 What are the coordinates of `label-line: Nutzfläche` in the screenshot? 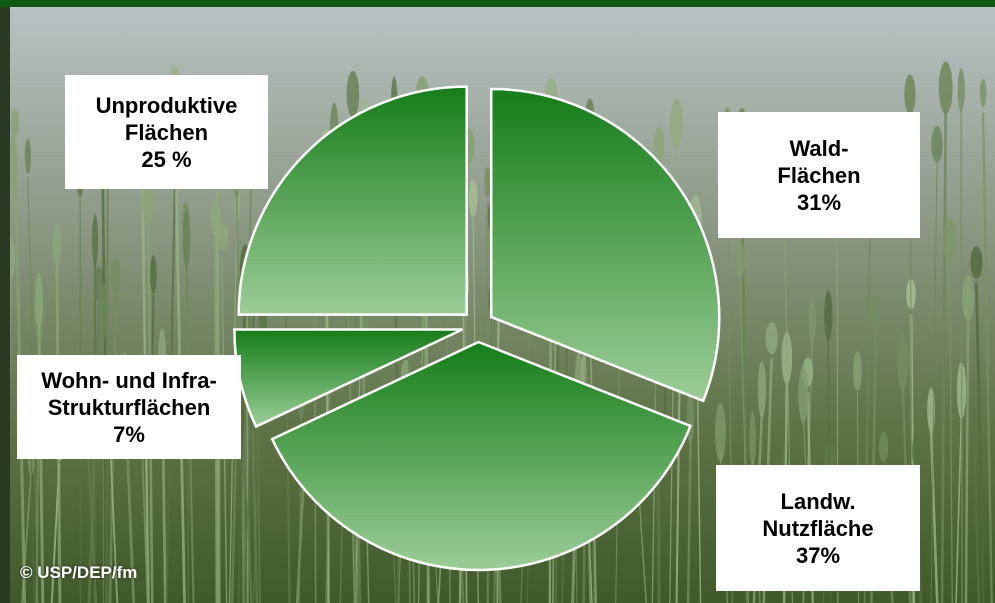 It's located at (818, 528).